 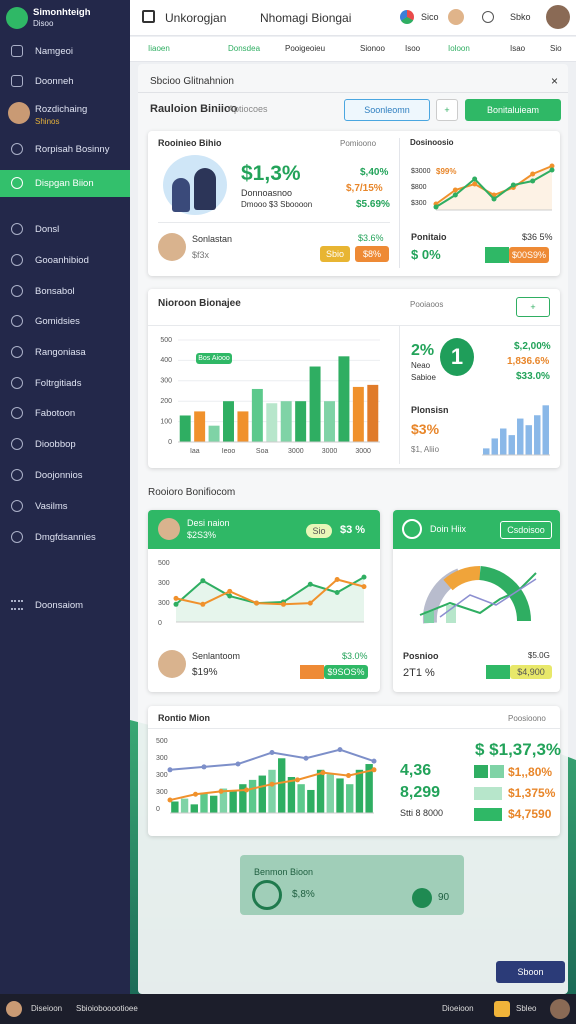 I want to click on big-value: $ $1,37,3%, so click(x=518, y=749).